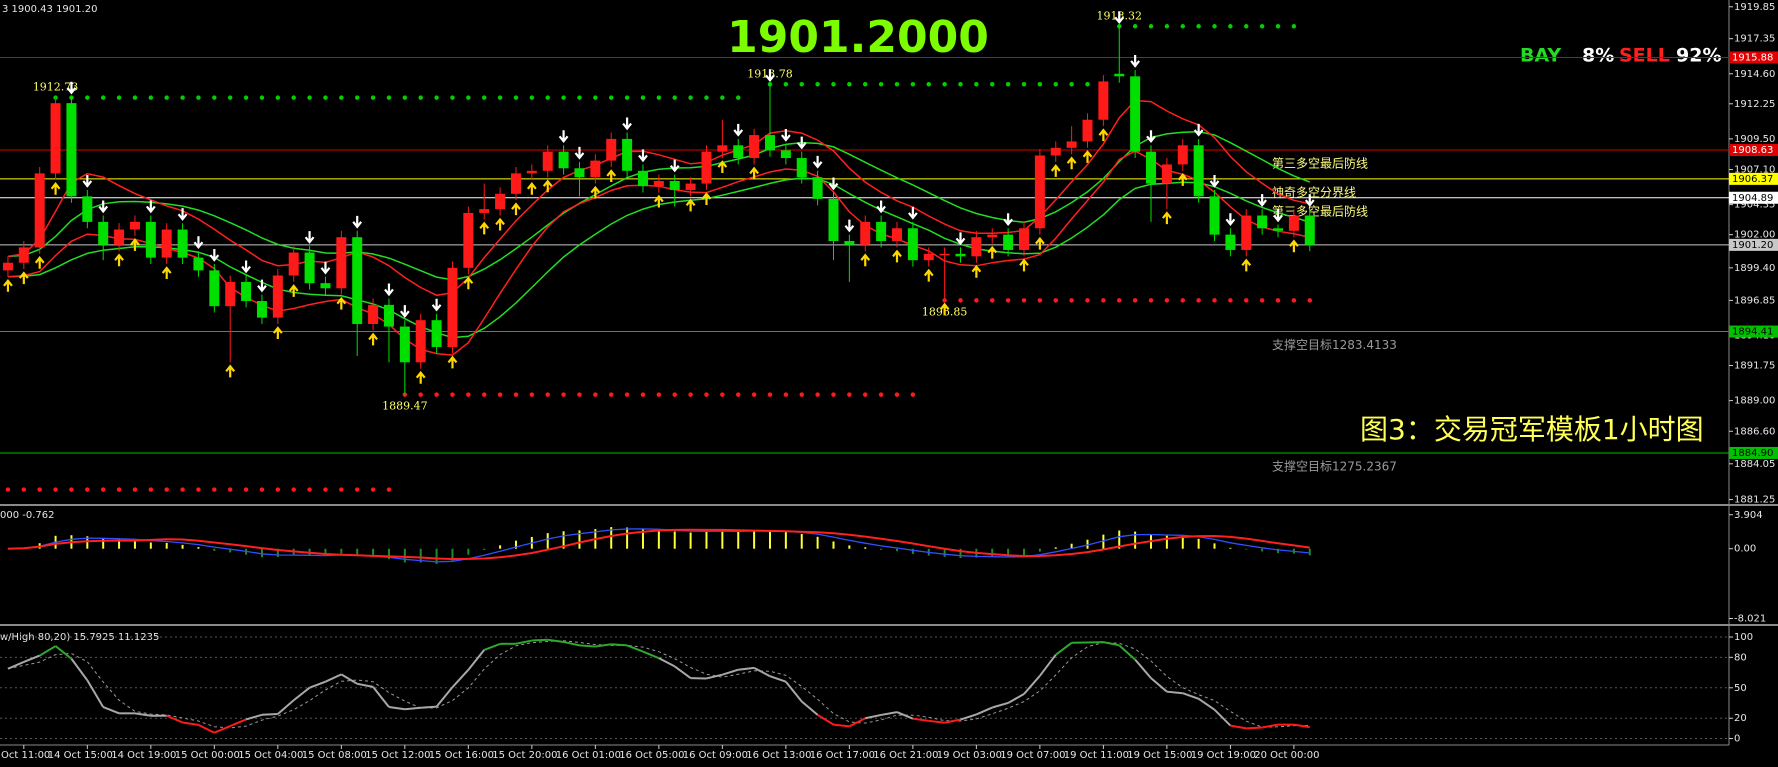  Describe the element at coordinates (56, 87) in the screenshot. I see `swing-label: 1912.73` at that location.